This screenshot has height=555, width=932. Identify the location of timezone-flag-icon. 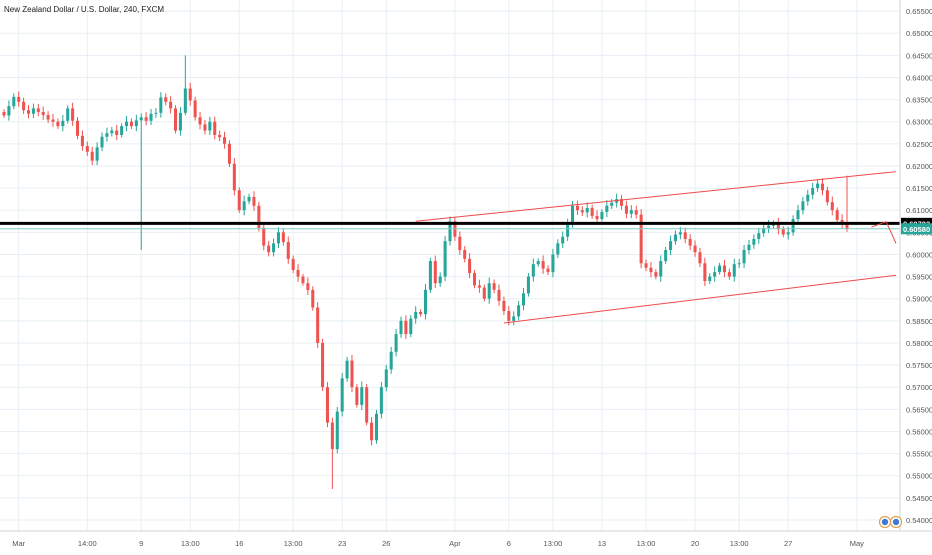
(890, 522).